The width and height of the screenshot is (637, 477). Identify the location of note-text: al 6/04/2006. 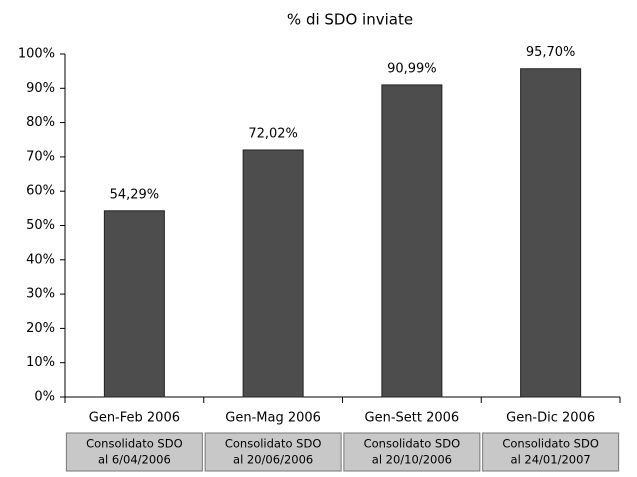
(134, 460).